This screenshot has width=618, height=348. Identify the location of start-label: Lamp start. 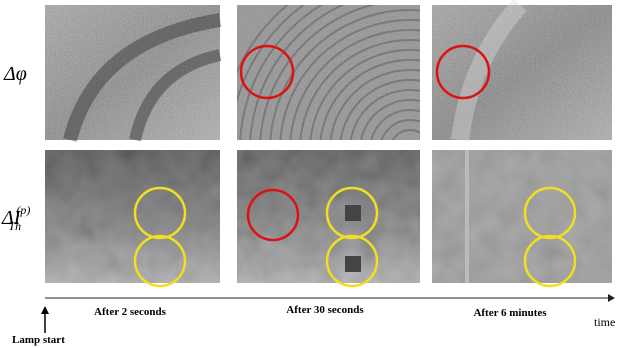
(38, 340).